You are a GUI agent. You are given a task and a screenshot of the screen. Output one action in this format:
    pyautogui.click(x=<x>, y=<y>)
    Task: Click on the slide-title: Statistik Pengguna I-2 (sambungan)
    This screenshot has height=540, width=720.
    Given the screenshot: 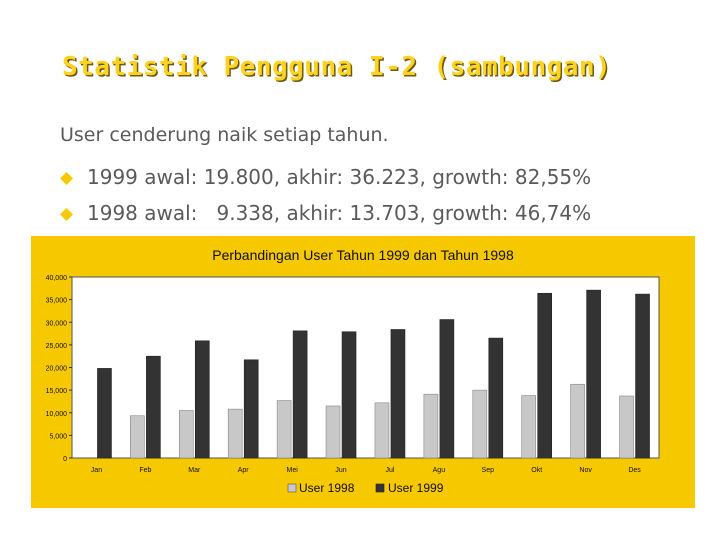 What is the action you would take?
    pyautogui.click(x=337, y=67)
    